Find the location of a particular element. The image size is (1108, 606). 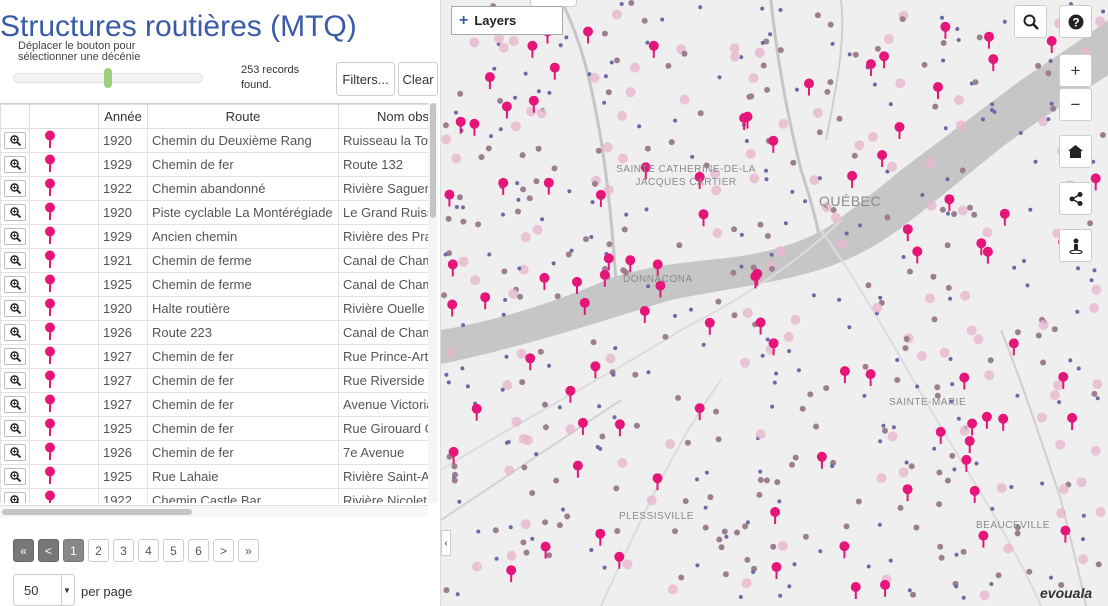

column-header is located at coordinates (15, 116).